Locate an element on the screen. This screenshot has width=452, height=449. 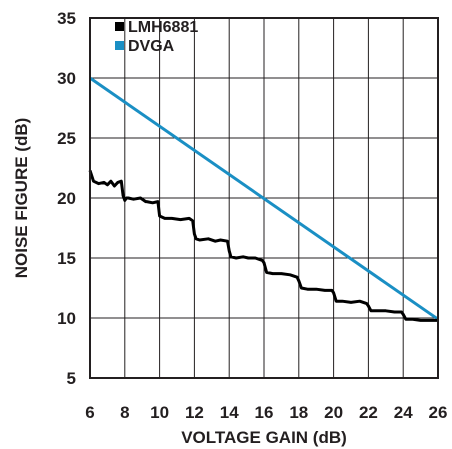
legend-label-lmh6881: LMH6881 is located at coordinates (163, 27).